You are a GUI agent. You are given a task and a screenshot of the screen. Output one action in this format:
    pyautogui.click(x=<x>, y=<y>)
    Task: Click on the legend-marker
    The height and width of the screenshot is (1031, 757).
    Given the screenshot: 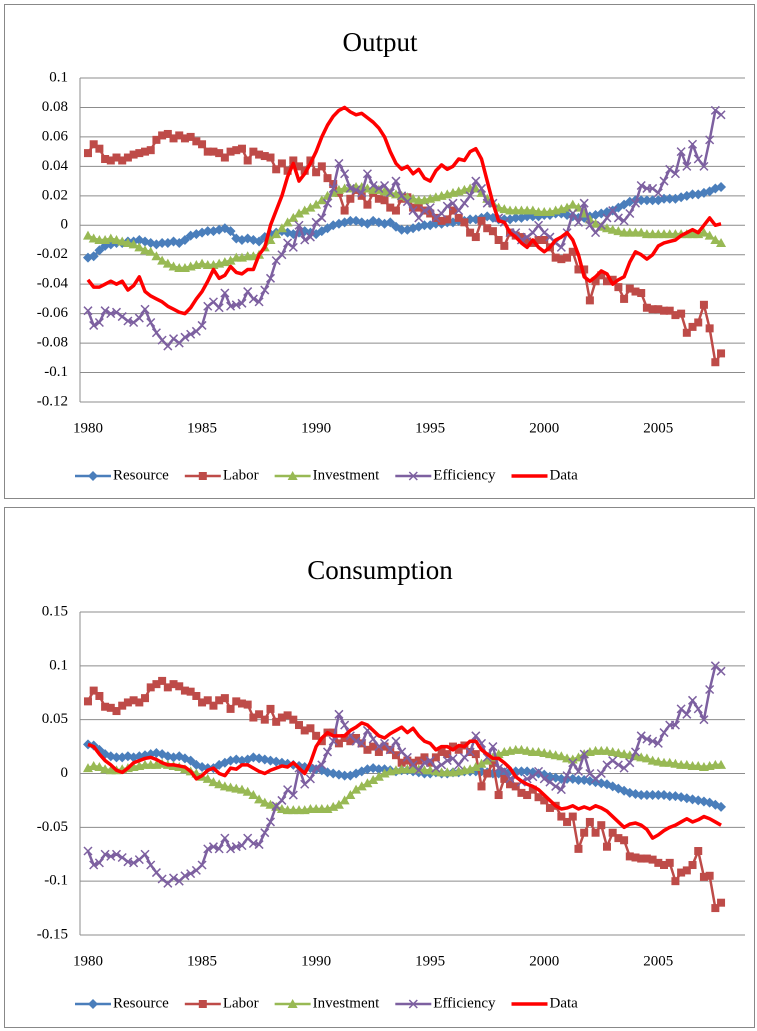 What is the action you would take?
    pyautogui.click(x=413, y=1004)
    